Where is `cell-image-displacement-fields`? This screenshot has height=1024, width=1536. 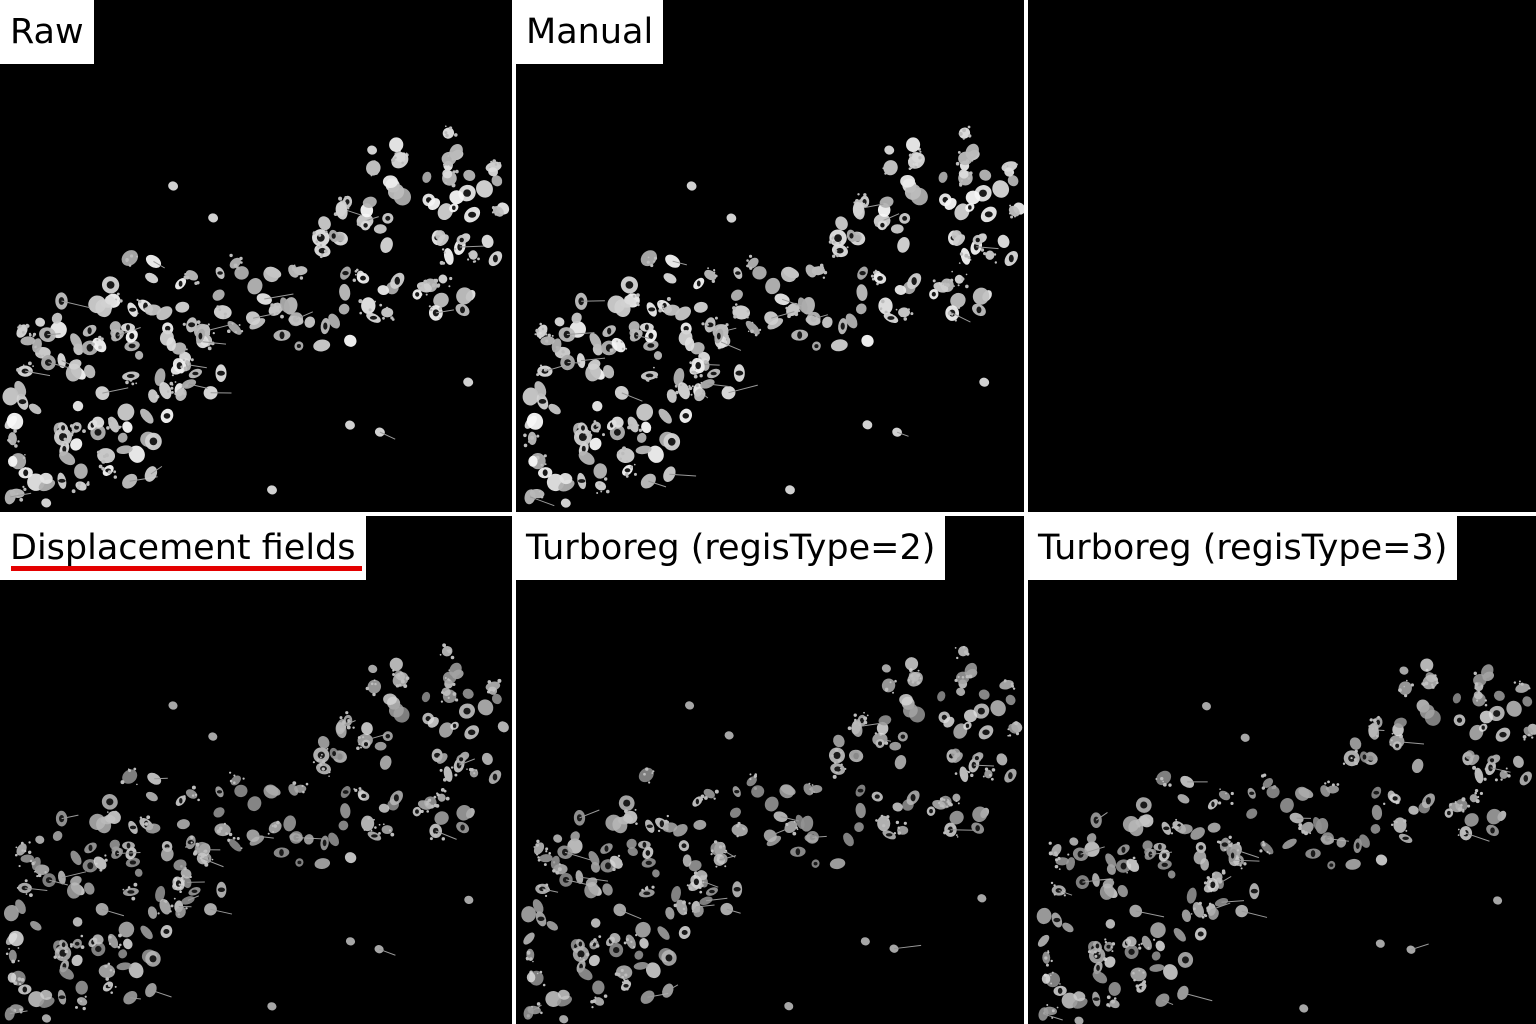 cell-image-displacement-fields is located at coordinates (256, 833).